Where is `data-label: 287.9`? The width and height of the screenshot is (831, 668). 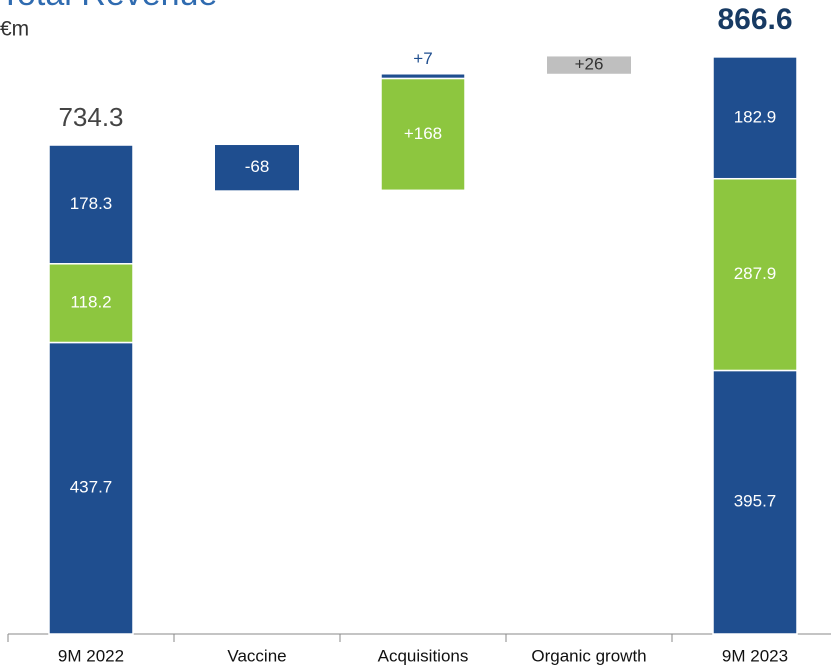 data-label: 287.9 is located at coordinates (755, 273).